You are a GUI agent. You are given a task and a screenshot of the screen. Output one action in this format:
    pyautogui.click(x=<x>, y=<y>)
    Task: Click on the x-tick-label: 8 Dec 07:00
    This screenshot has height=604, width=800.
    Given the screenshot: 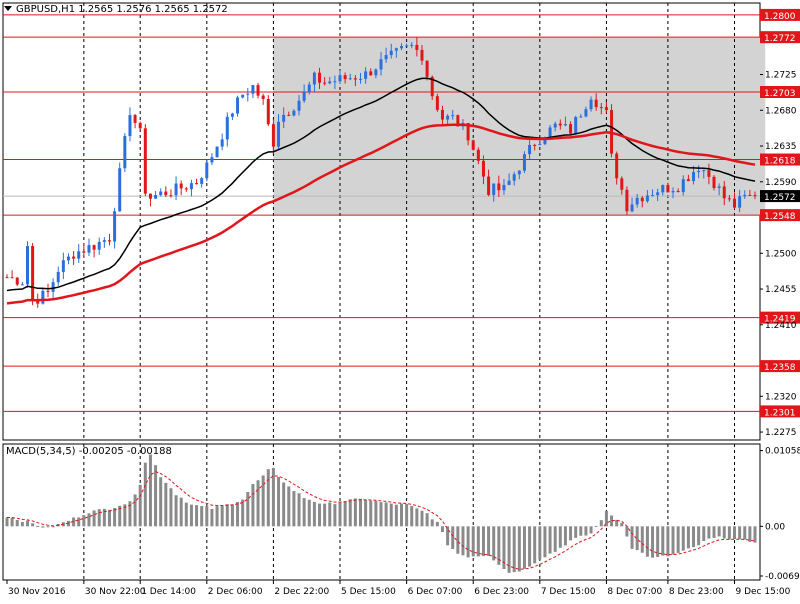 What is the action you would take?
    pyautogui.click(x=634, y=592)
    